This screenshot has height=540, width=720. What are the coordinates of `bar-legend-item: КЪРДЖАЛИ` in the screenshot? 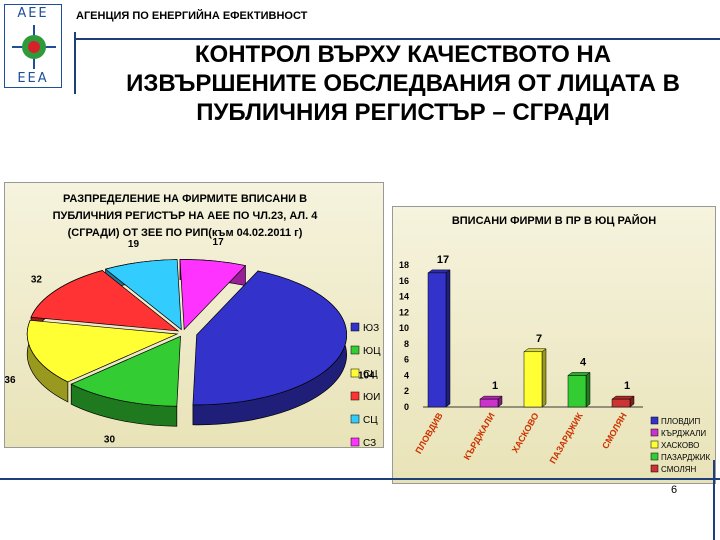 It's located at (678, 433).